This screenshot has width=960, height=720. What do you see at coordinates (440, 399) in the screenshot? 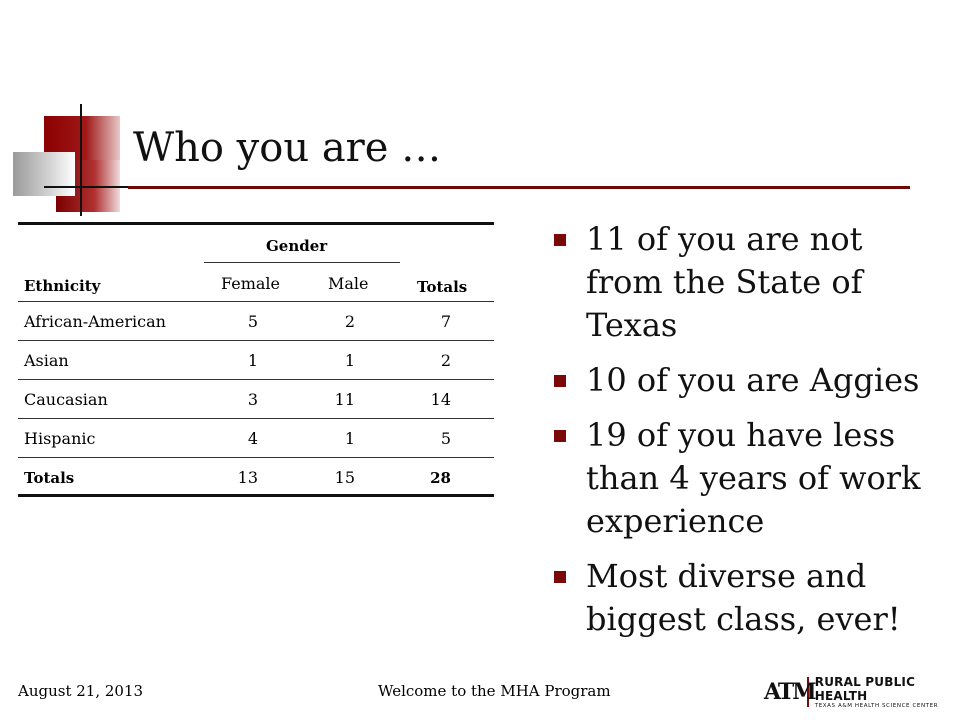
I see `row-total: 14` at bounding box center [440, 399].